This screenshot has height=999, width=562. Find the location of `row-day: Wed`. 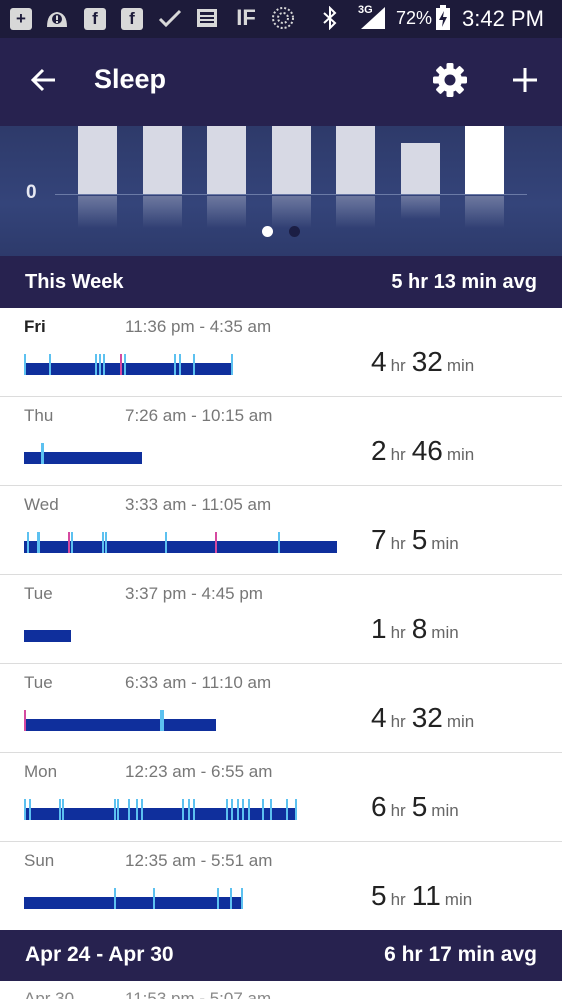

row-day: Wed is located at coordinates (41, 504).